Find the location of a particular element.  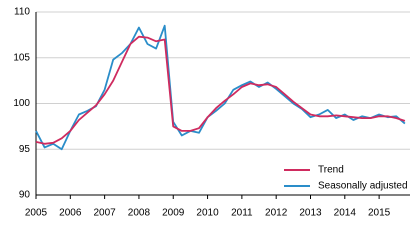

legend-label: Seasonally adjusted is located at coordinates (363, 186).